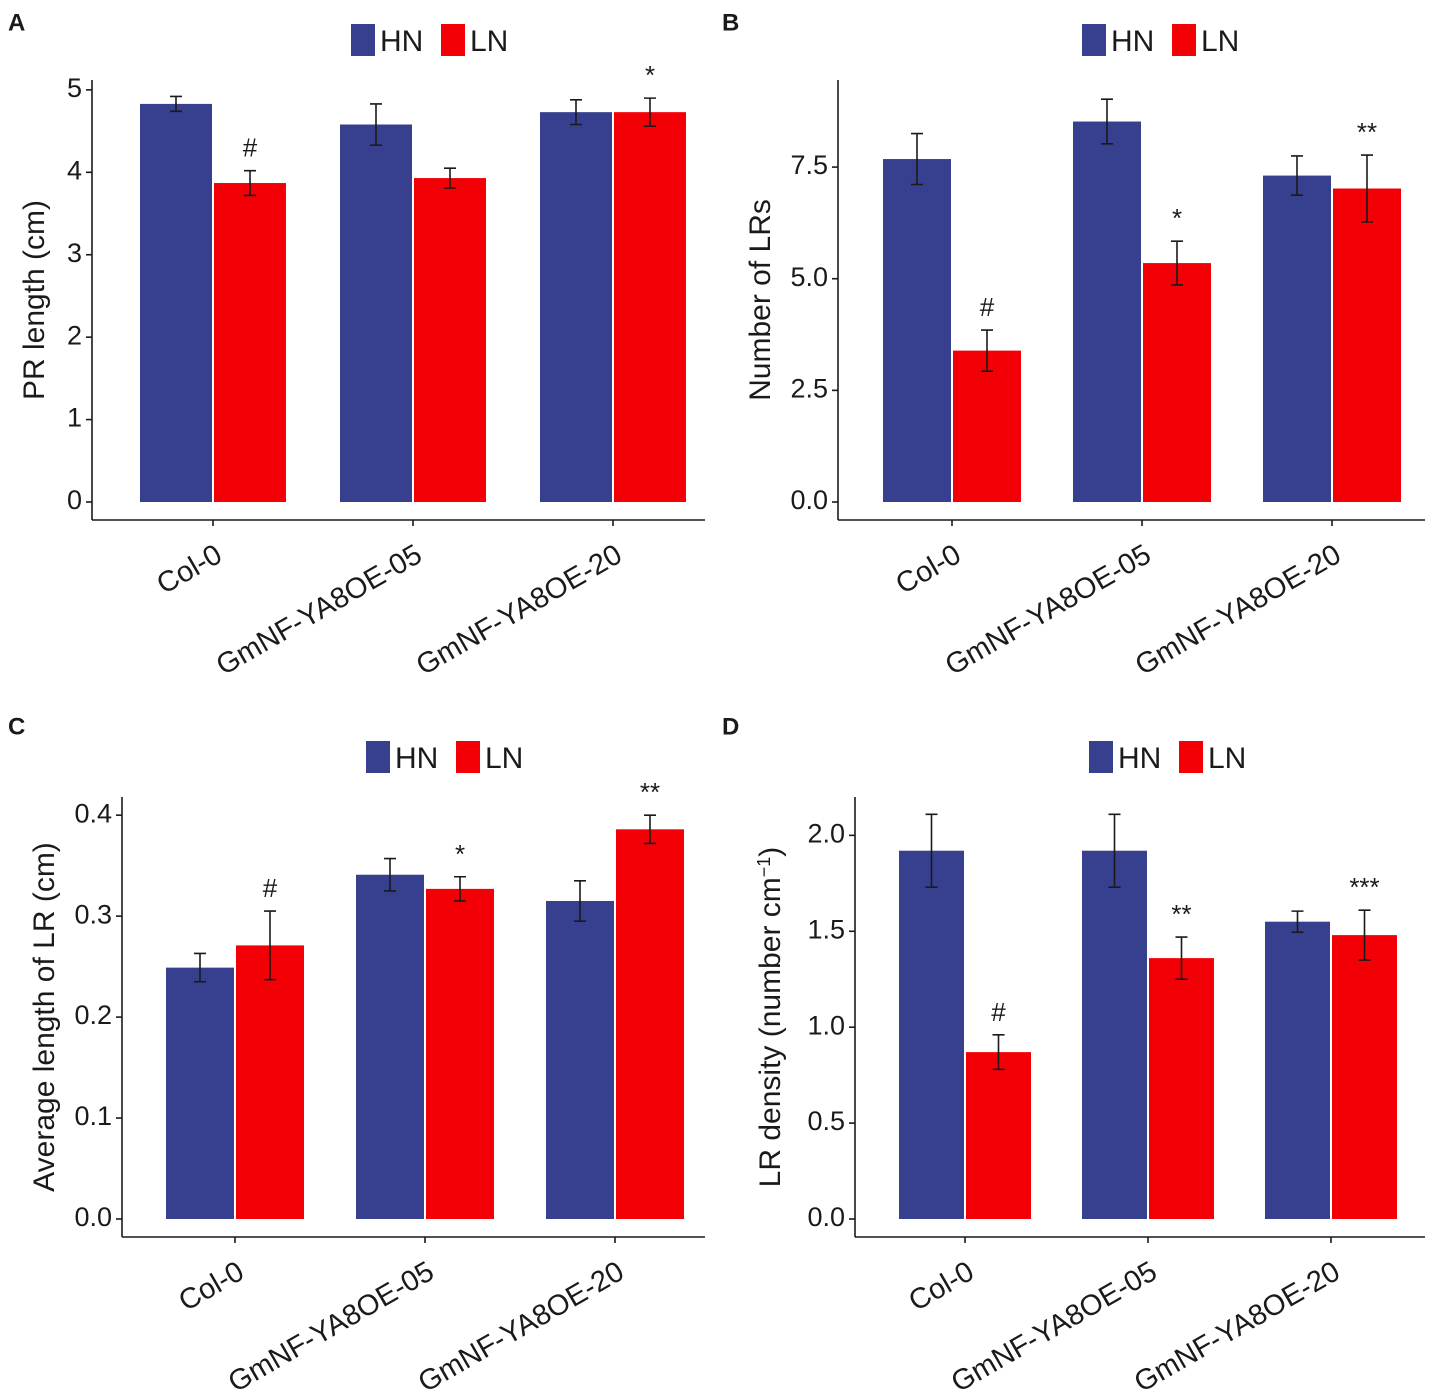 This screenshot has height=1399, width=1447. I want to click on y-tick-label: 4, so click(74, 170).